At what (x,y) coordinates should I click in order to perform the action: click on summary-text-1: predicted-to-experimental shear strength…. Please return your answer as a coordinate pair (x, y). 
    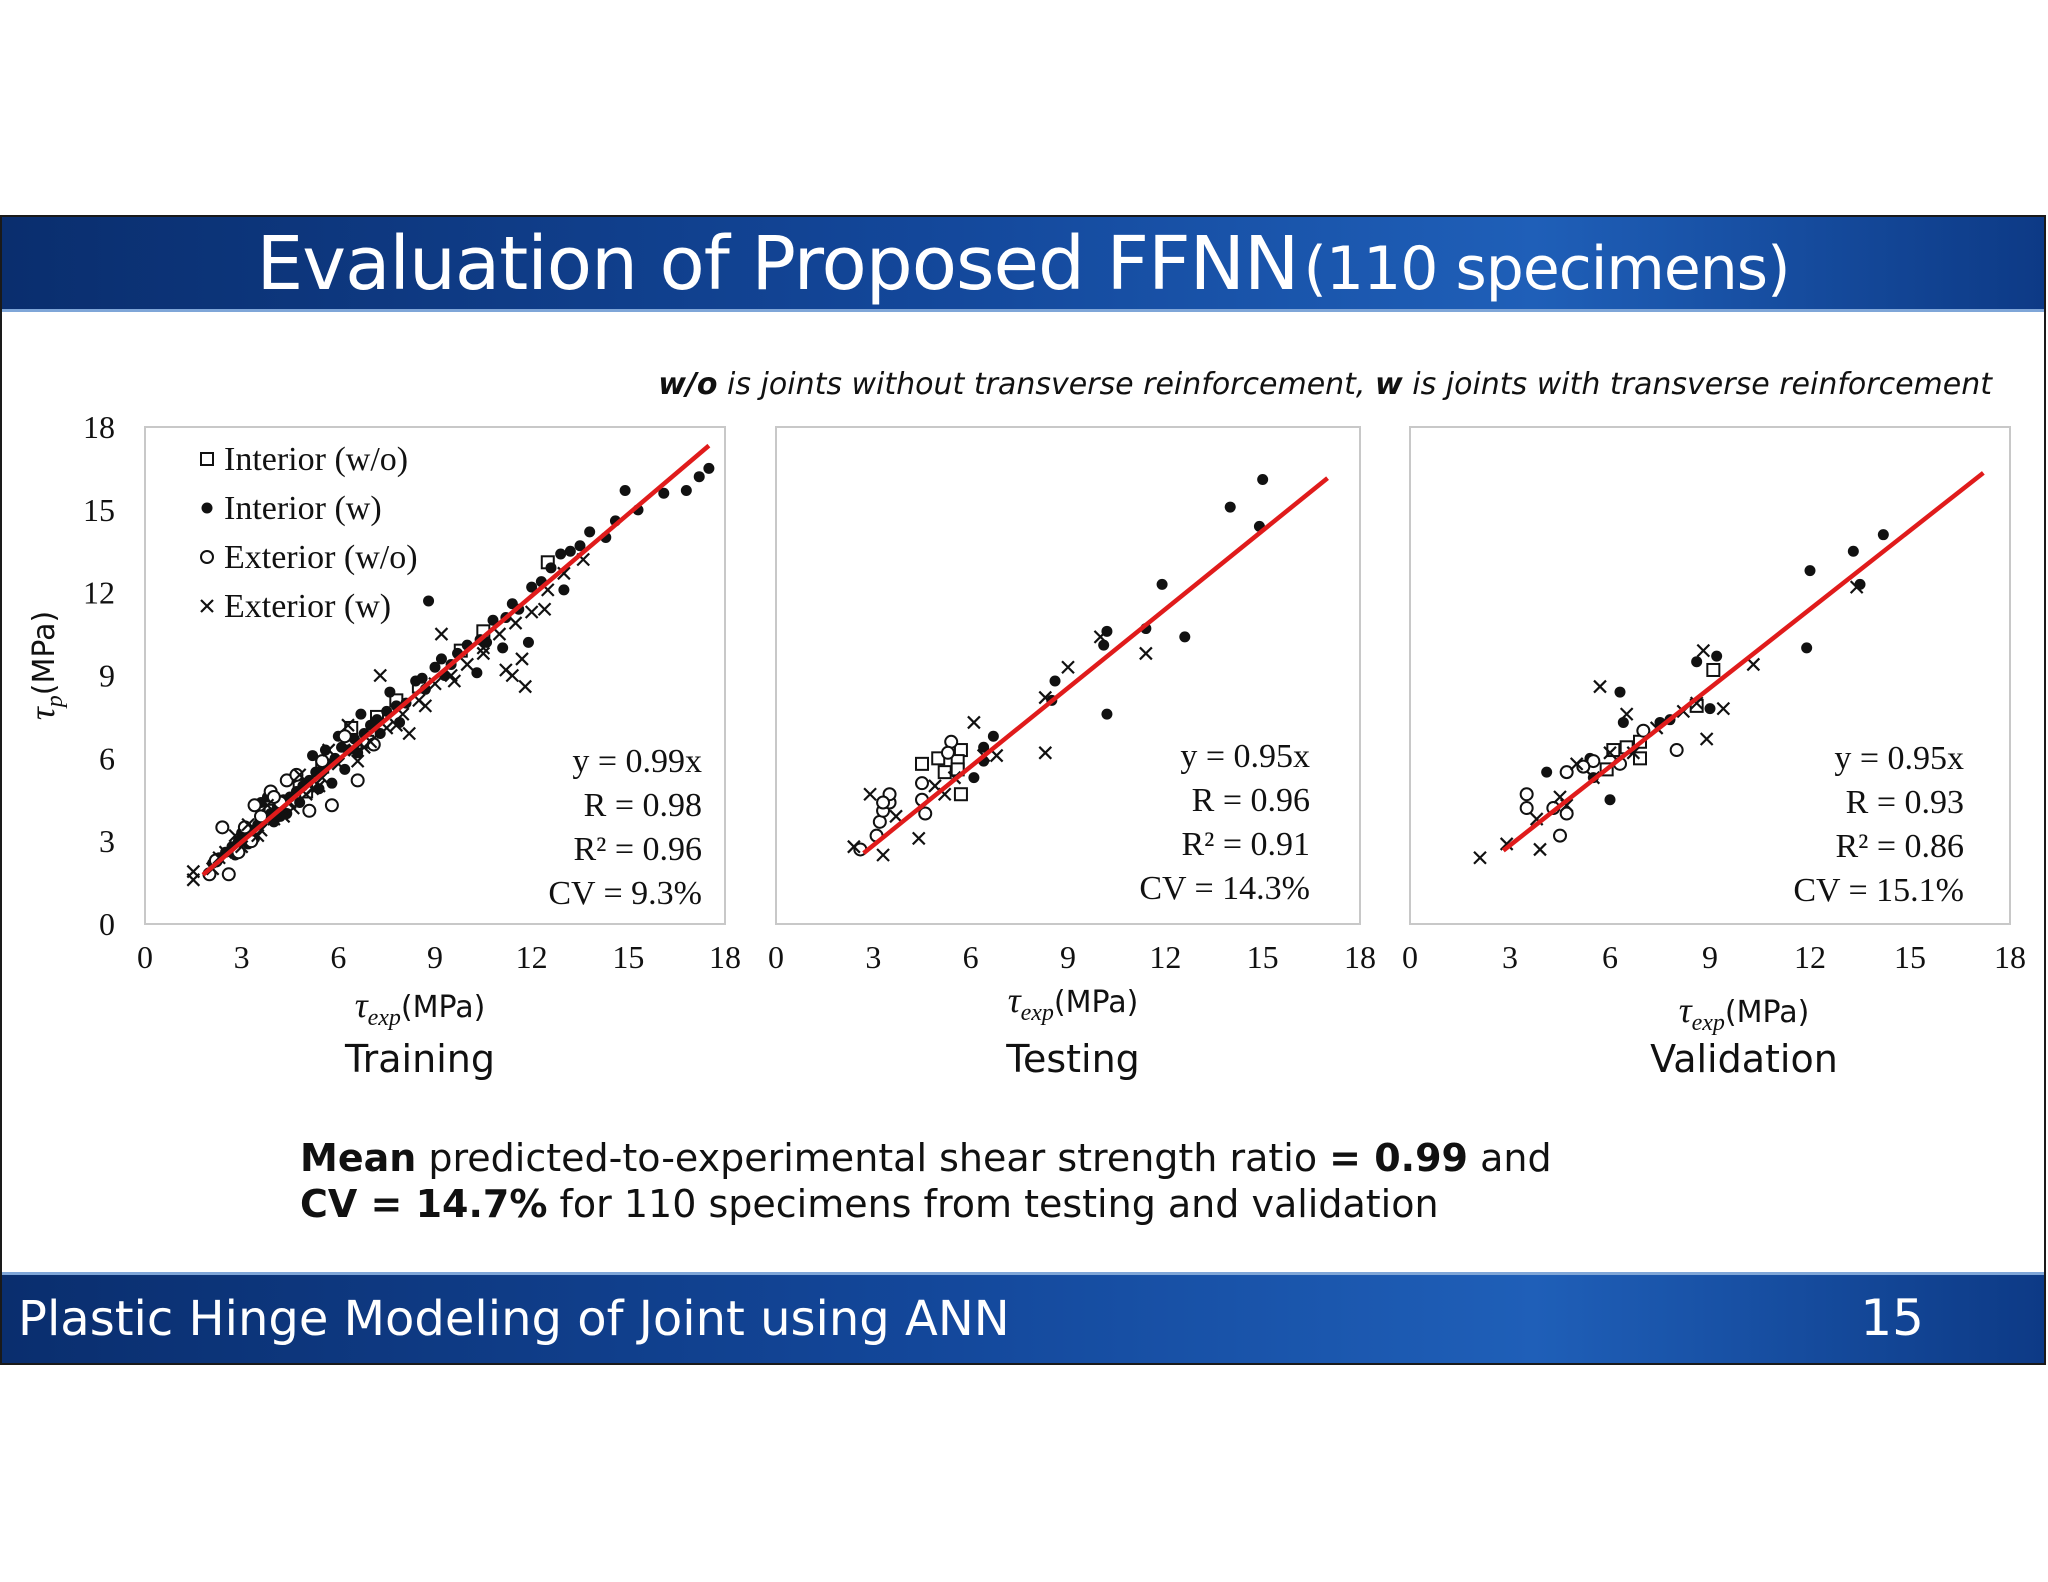
    Looking at the image, I should click on (873, 1158).